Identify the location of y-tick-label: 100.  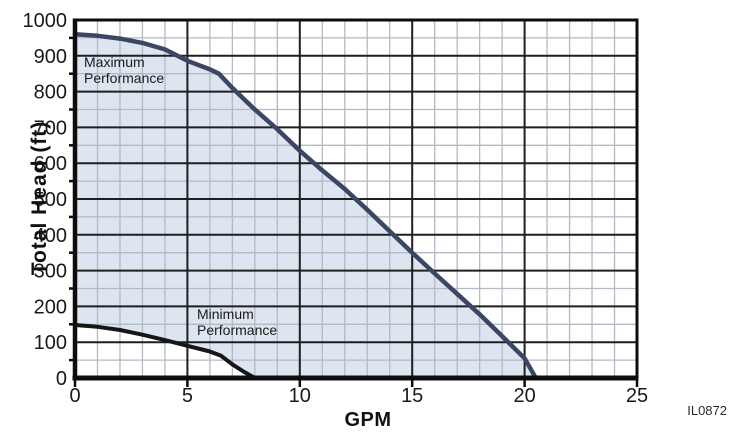
(50, 343).